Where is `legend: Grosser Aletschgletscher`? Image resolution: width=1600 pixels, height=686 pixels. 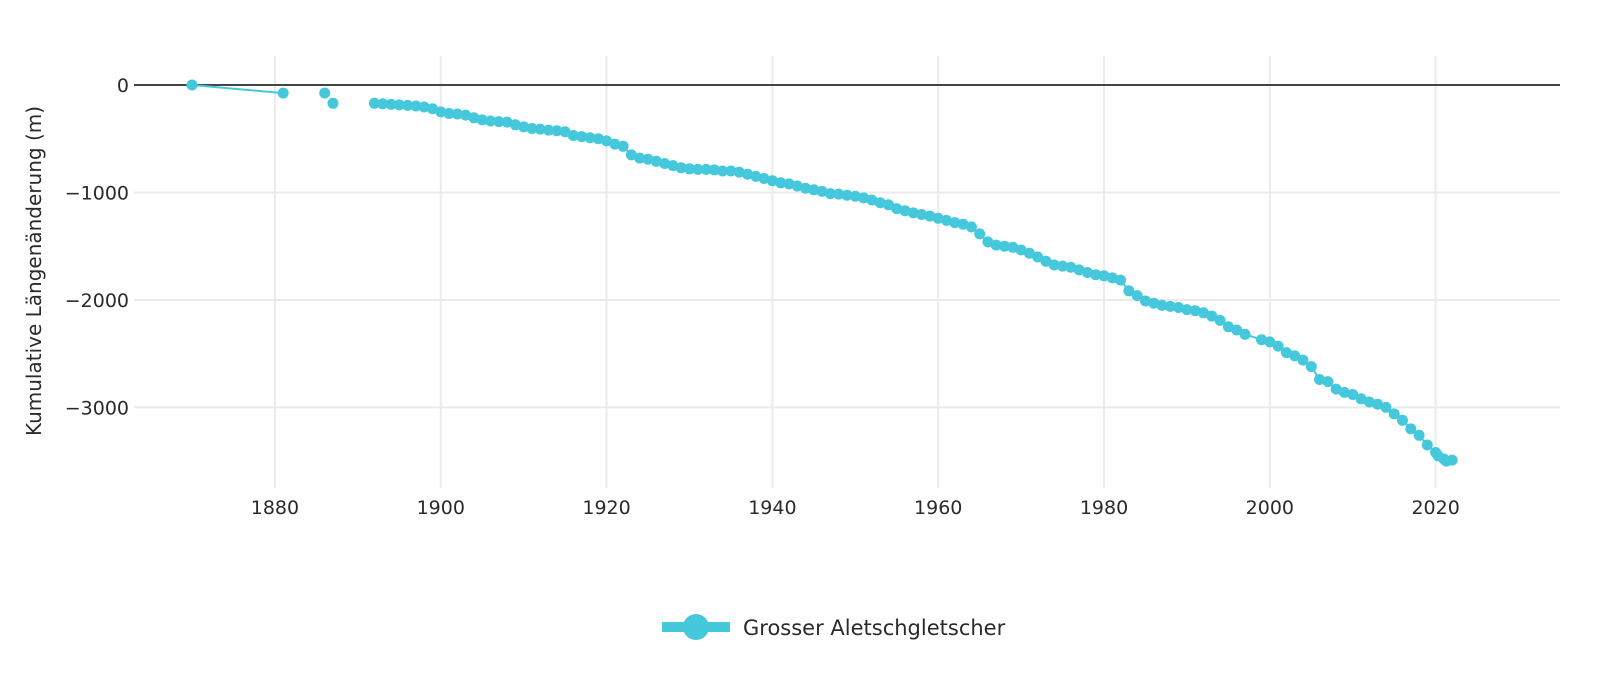
legend: Grosser Aletschgletscher is located at coordinates (834, 627).